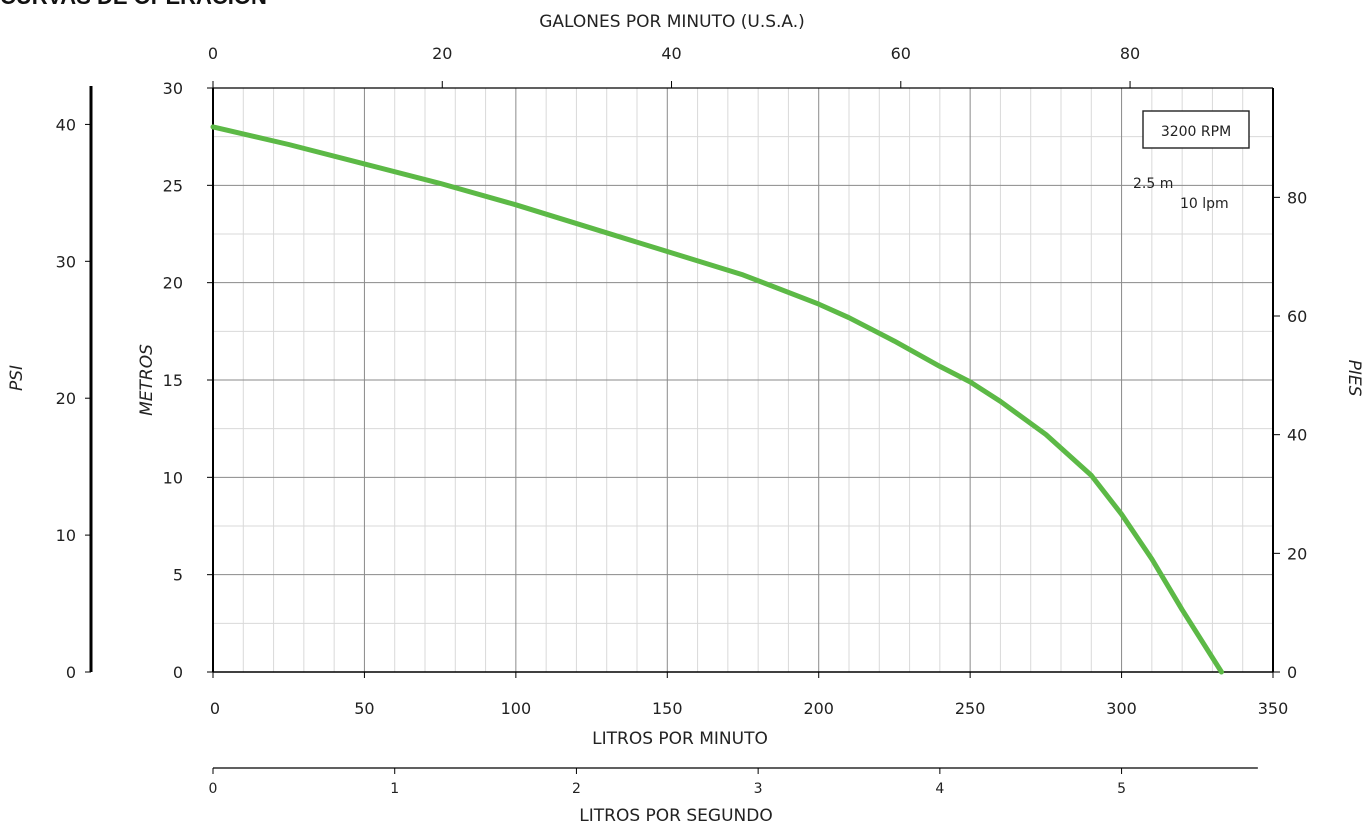 This screenshot has width=1362, height=826. What do you see at coordinates (178, 575) in the screenshot?
I see `y-tick-label: 5` at bounding box center [178, 575].